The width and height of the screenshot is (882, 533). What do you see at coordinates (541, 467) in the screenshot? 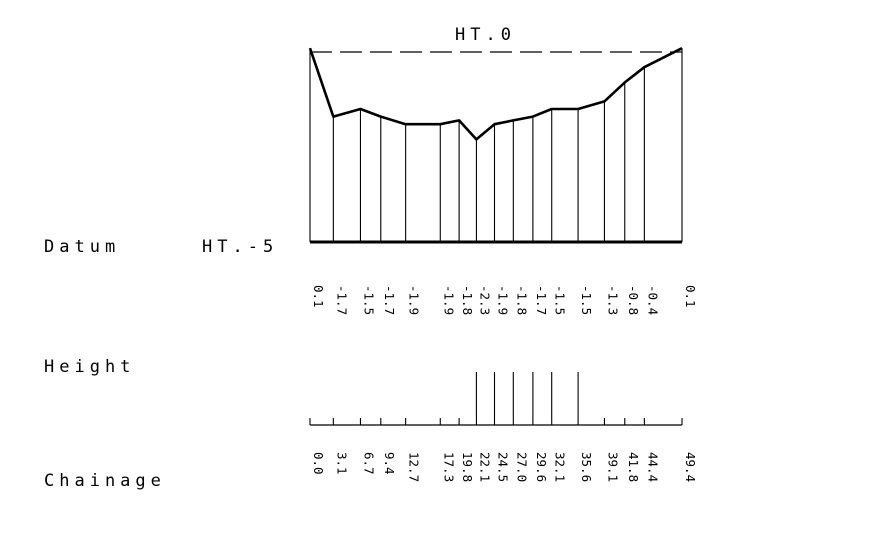
I see `chainage-value-label: 29.6` at bounding box center [541, 467].